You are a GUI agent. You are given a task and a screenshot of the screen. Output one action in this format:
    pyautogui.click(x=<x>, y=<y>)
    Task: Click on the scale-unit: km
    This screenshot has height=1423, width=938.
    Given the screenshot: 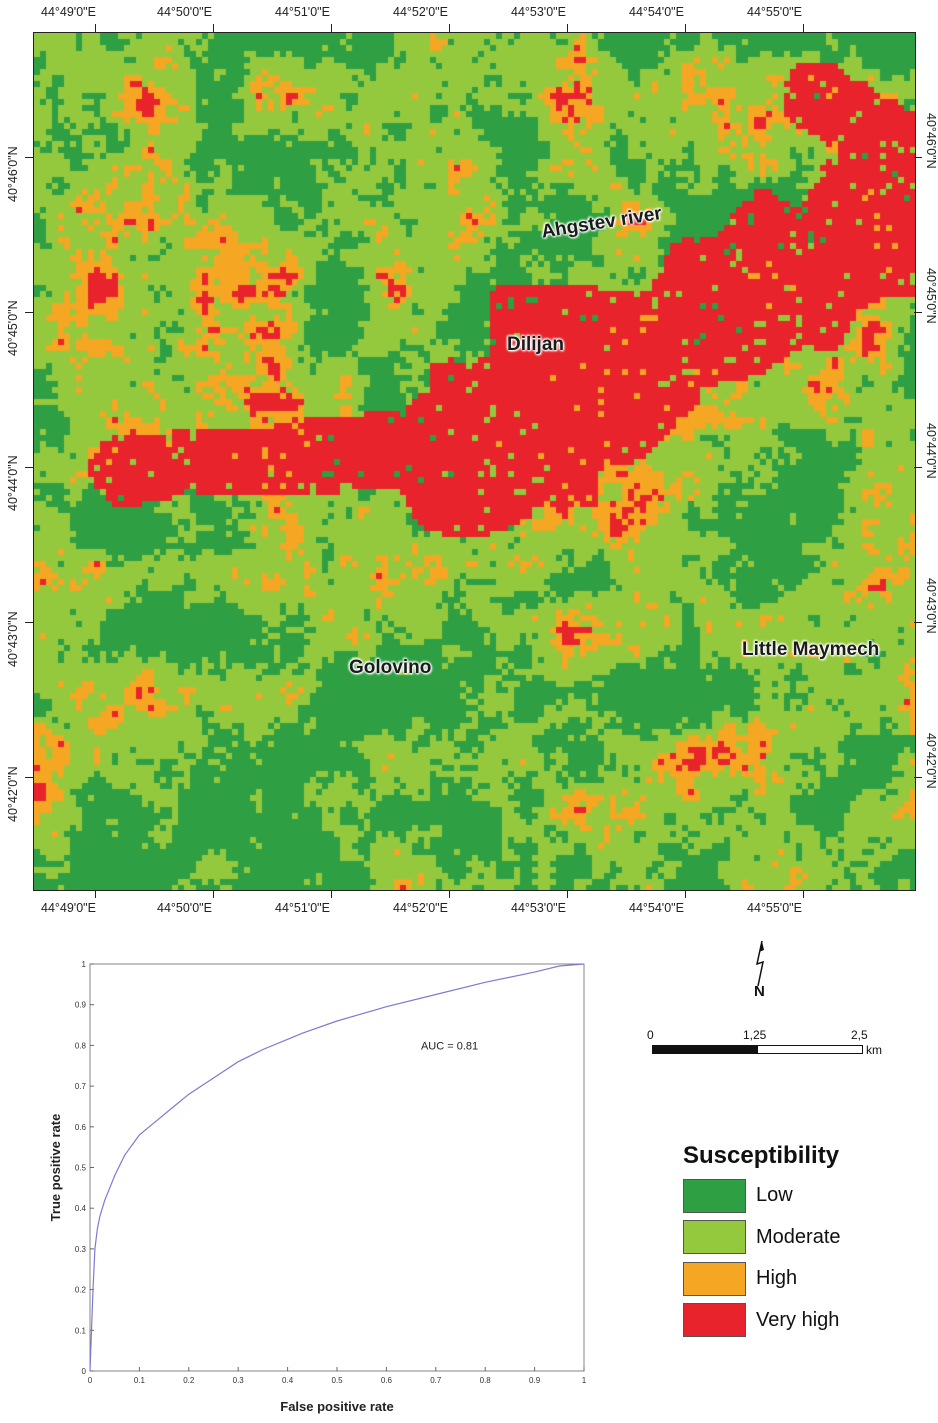 What is the action you would take?
    pyautogui.click(x=874, y=1050)
    